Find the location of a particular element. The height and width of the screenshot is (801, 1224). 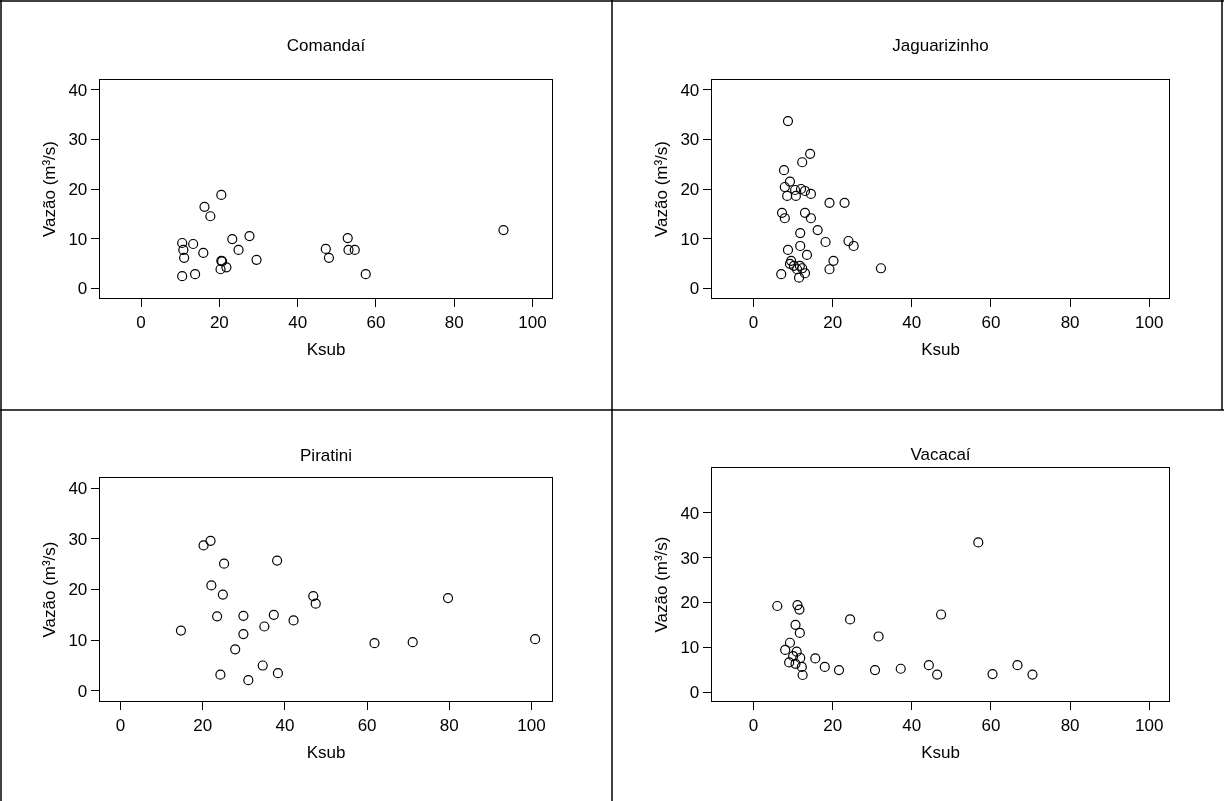

chart-title: Vacacaí is located at coordinates (940, 454).